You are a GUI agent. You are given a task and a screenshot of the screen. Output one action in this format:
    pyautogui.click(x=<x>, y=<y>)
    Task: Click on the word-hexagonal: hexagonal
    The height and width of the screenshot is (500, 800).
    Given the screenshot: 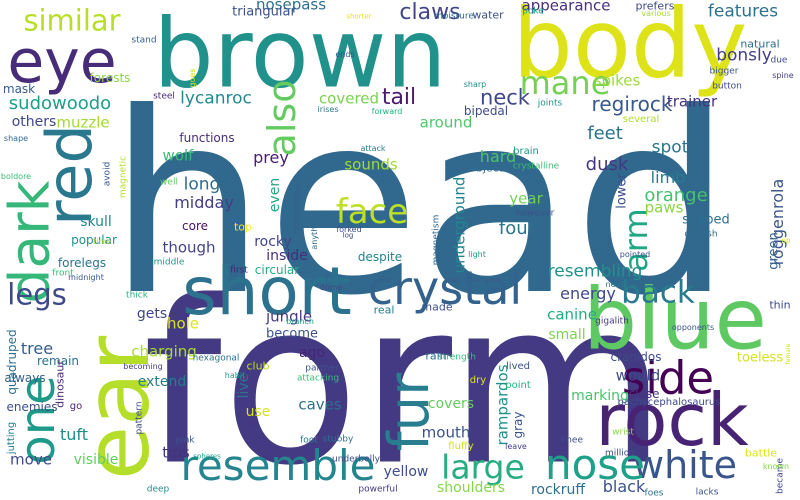 What is the action you would take?
    pyautogui.click(x=216, y=358)
    